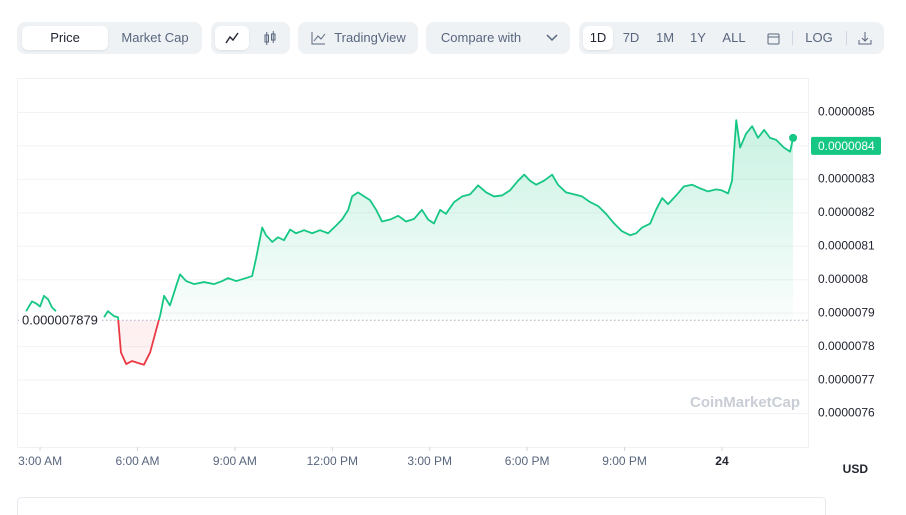 This screenshot has width=906, height=515. What do you see at coordinates (332, 461) in the screenshot?
I see `x-tick-label: 12:00 PM` at bounding box center [332, 461].